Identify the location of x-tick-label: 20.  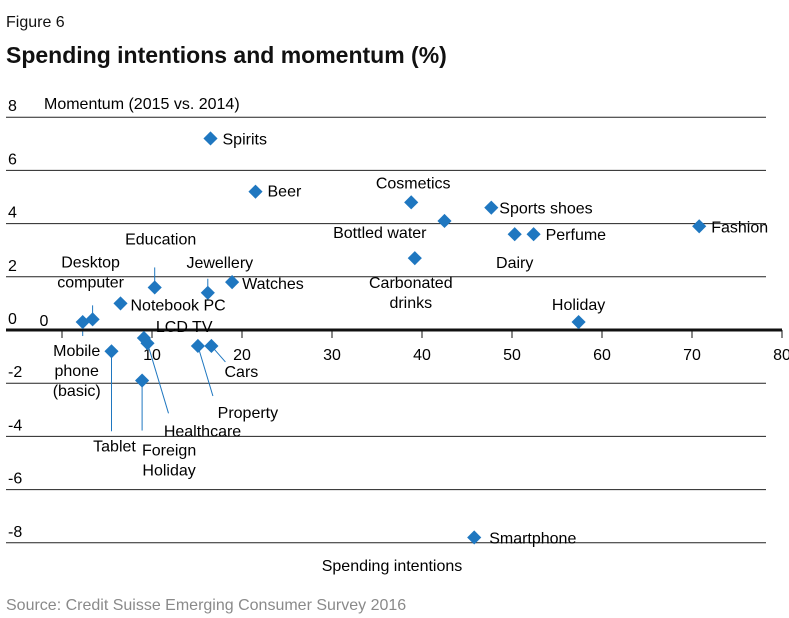
(242, 355).